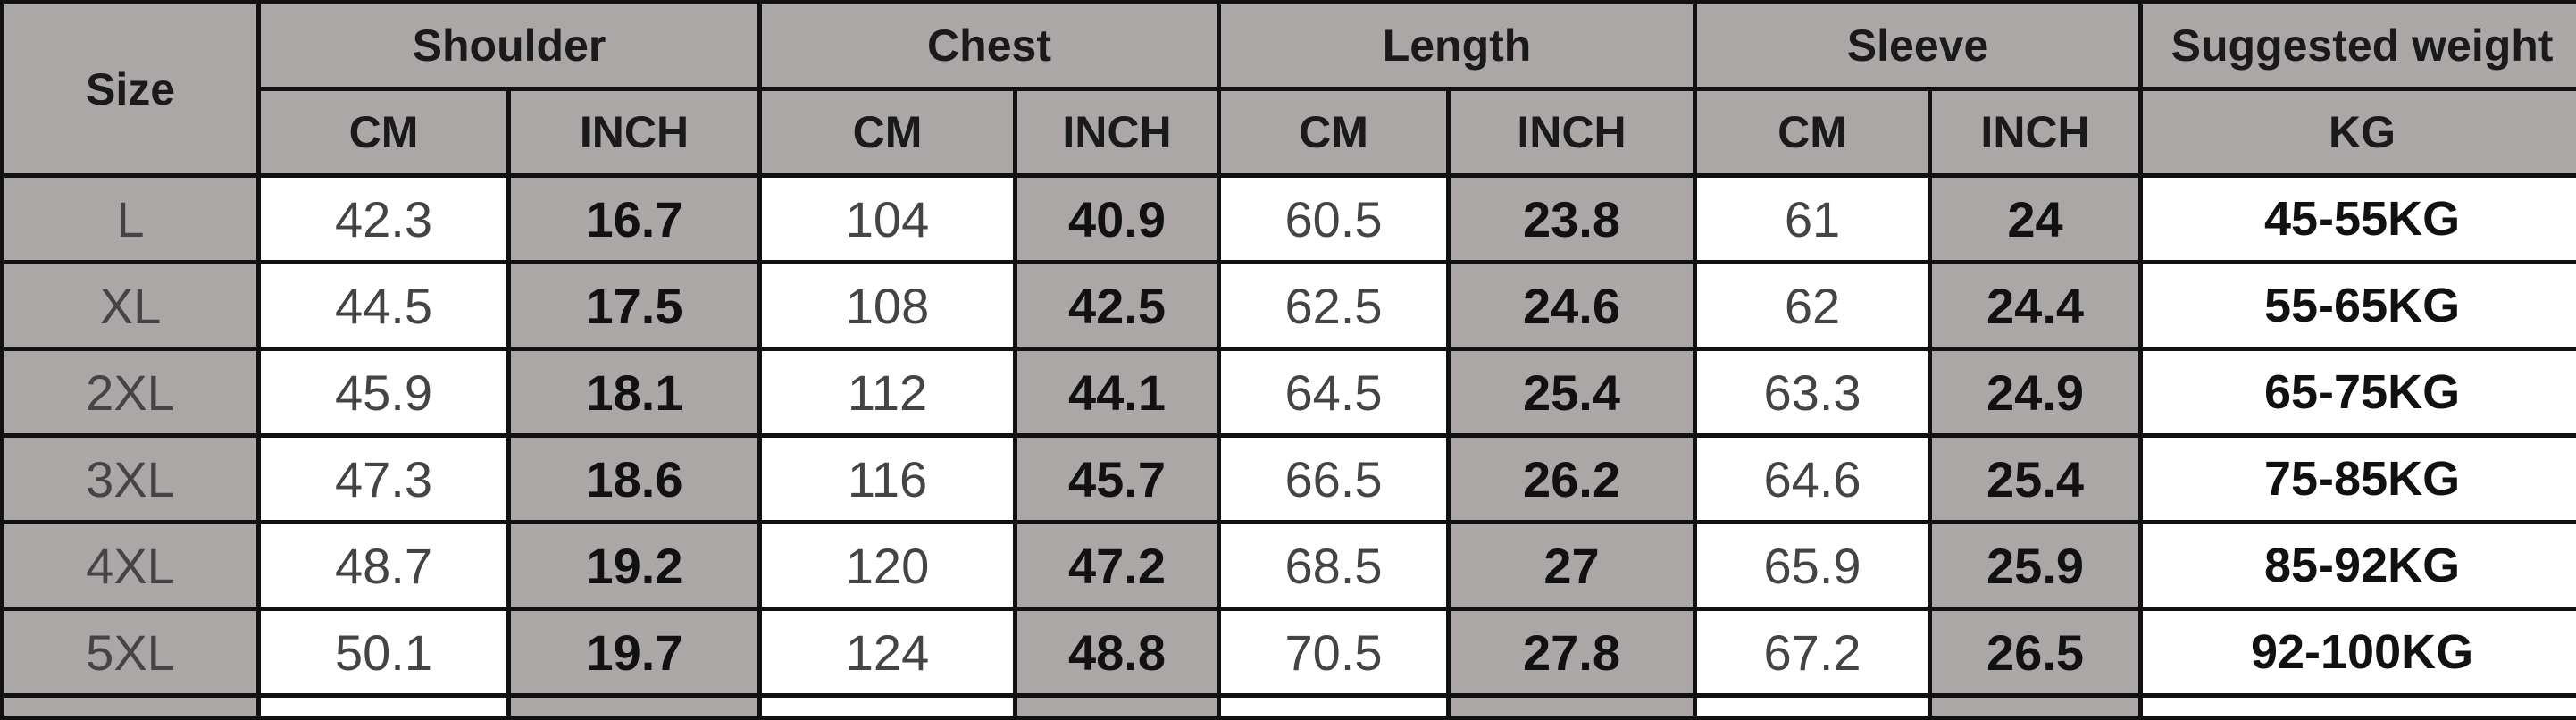  I want to click on inch-cell: 24.6, so click(1572, 306).